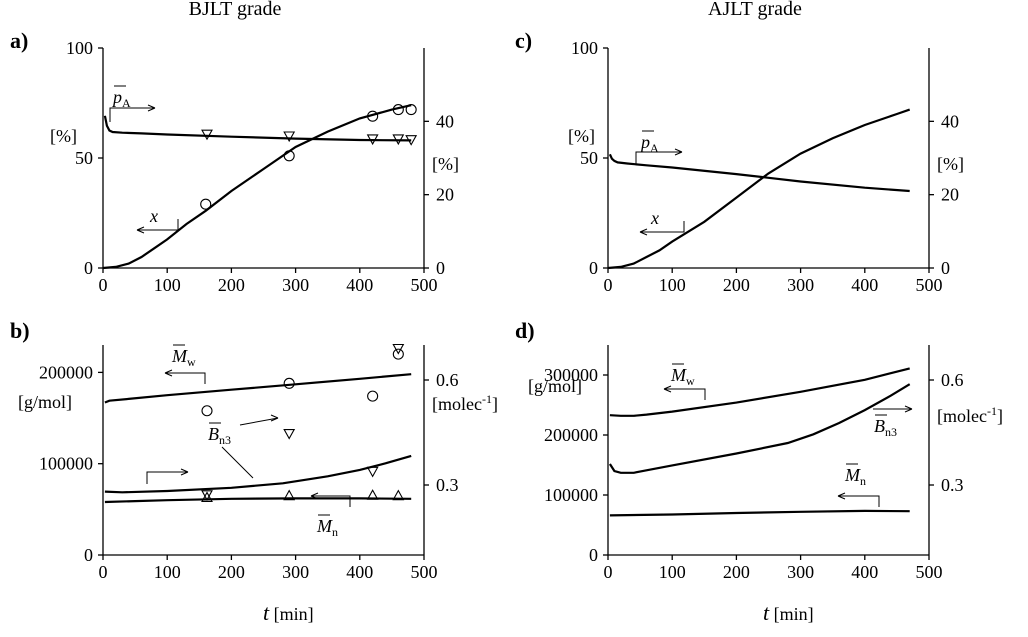 Image resolution: width=1028 pixels, height=637 pixels. Describe the element at coordinates (259, 421) in the screenshot. I see `bn3-arrow-up` at that location.